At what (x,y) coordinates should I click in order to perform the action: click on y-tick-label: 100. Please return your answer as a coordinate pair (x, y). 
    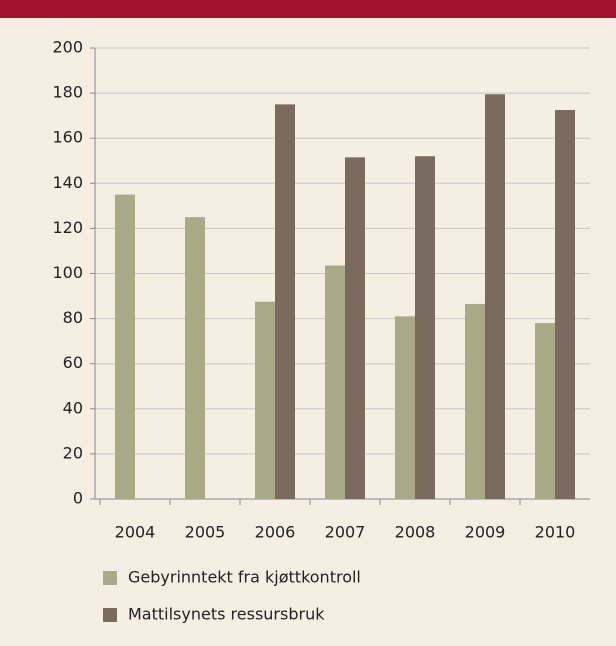
    Looking at the image, I should click on (67, 272).